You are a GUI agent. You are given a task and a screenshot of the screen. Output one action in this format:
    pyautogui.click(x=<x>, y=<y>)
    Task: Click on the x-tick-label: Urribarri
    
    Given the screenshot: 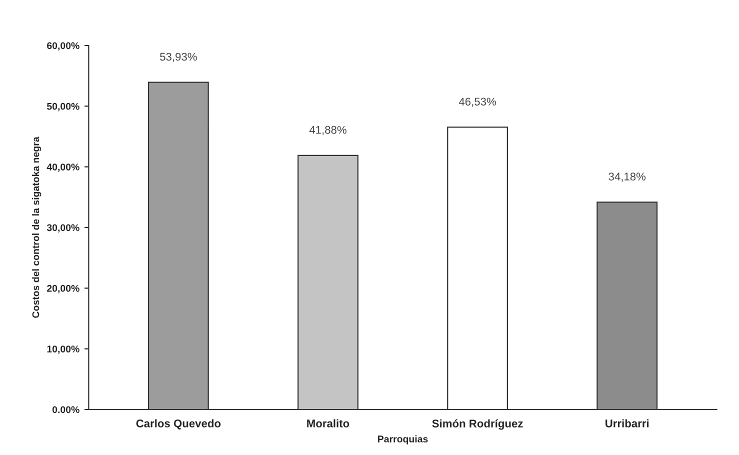 What is the action you would take?
    pyautogui.click(x=627, y=423)
    